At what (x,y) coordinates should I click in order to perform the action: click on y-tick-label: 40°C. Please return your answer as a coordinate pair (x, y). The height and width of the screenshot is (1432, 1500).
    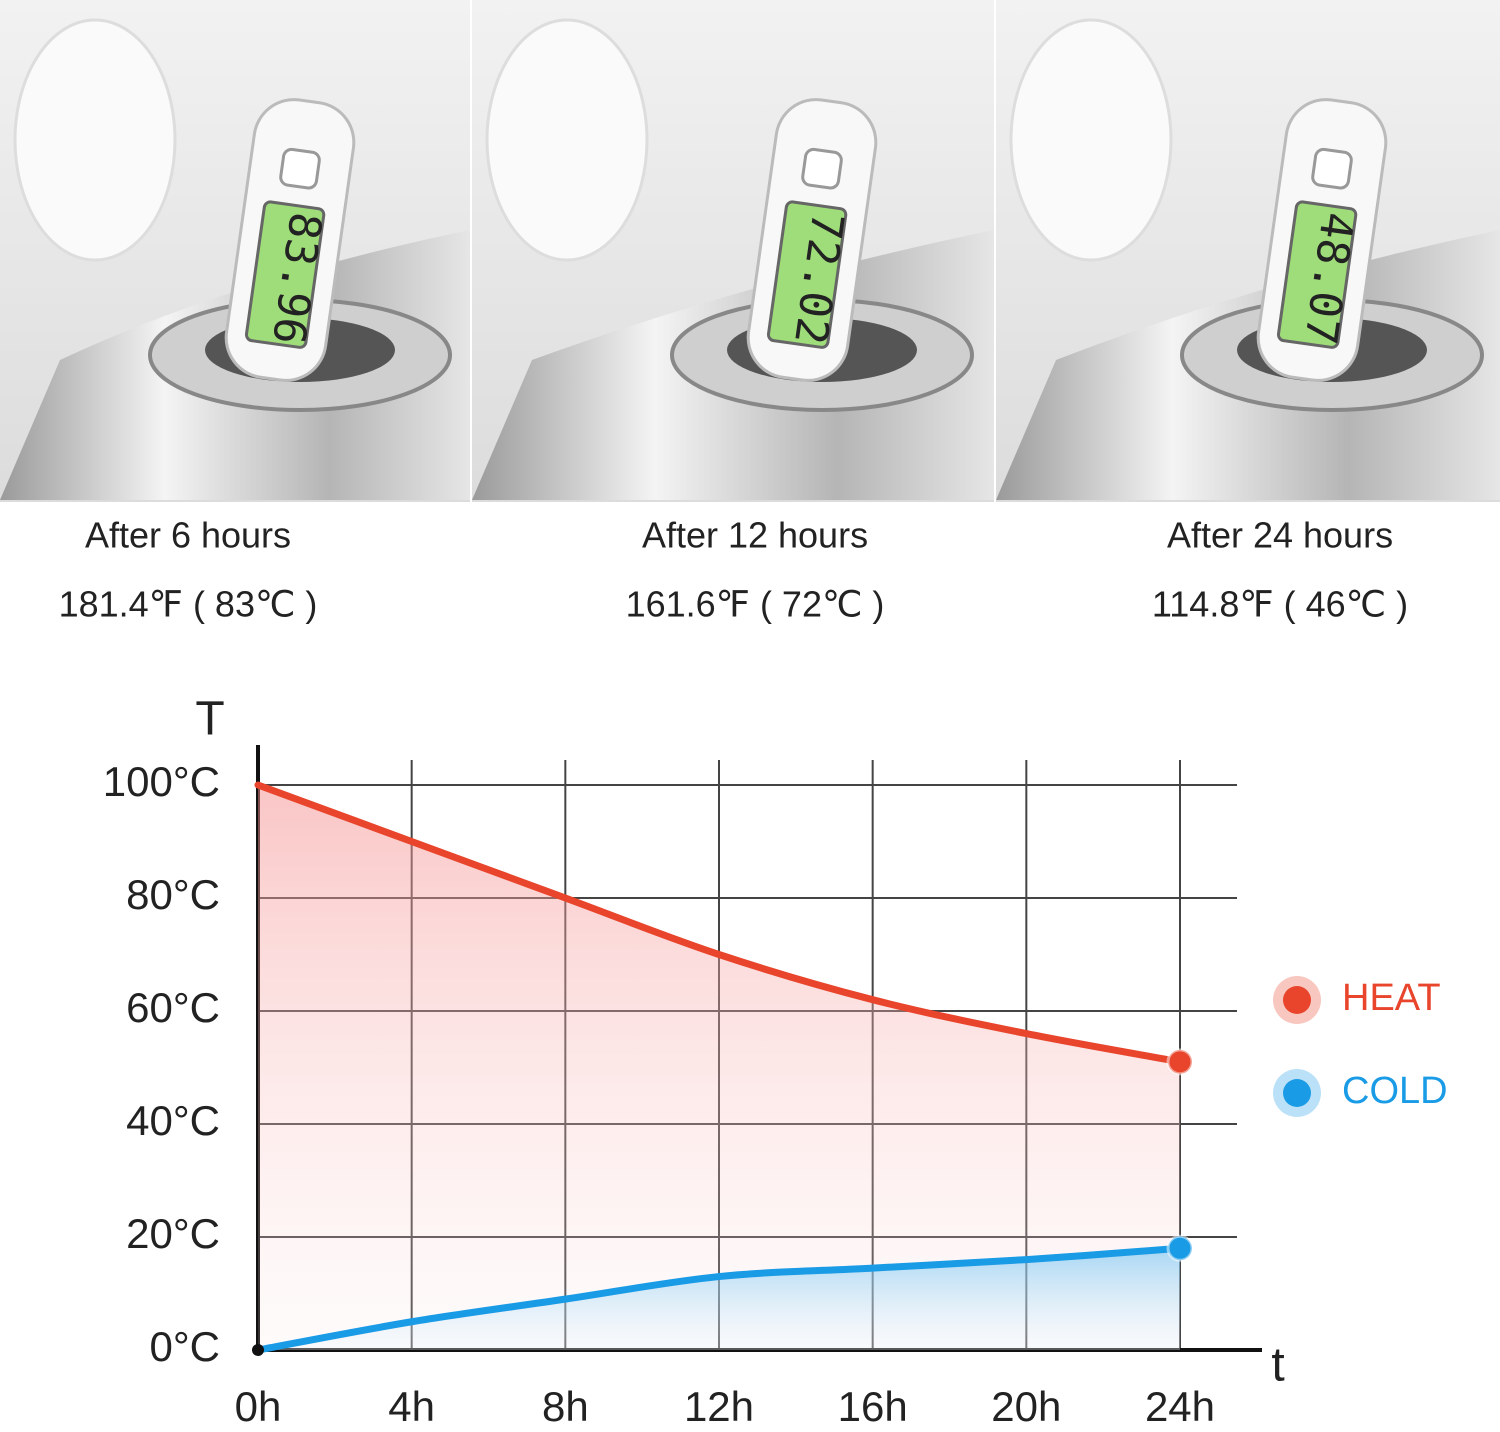
    Looking at the image, I should click on (173, 1120).